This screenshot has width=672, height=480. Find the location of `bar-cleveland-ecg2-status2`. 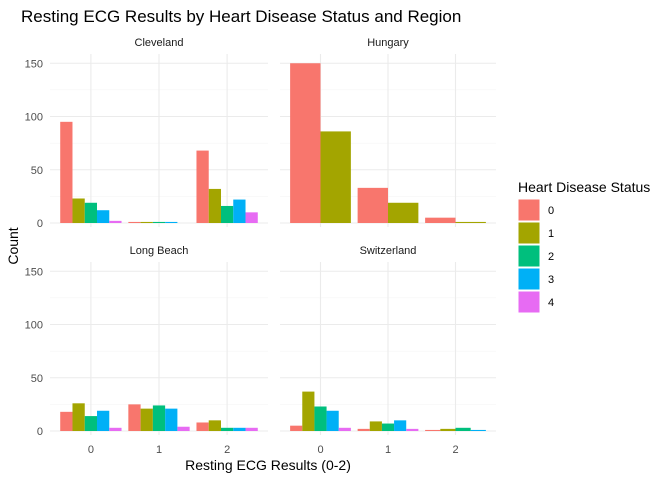

bar-cleveland-ecg2-status2 is located at coordinates (227, 214).